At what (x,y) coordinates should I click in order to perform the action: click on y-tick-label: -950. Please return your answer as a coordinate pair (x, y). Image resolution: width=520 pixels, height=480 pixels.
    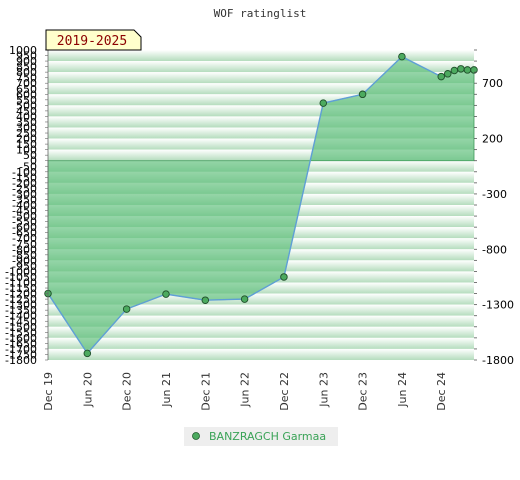
    Looking at the image, I should click on (24, 266).